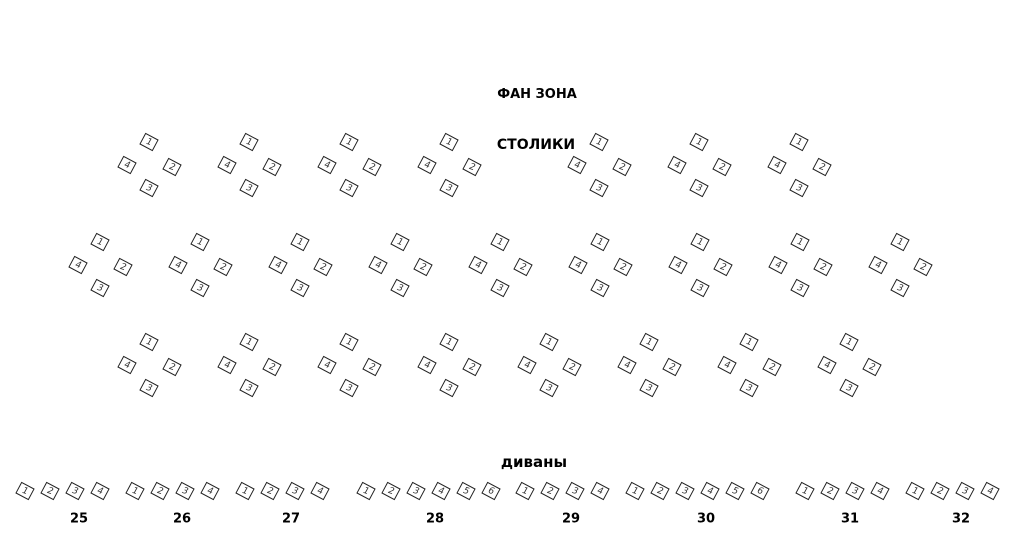  Describe the element at coordinates (466, 491) in the screenshot. I see `sofa-seat: 5` at that location.